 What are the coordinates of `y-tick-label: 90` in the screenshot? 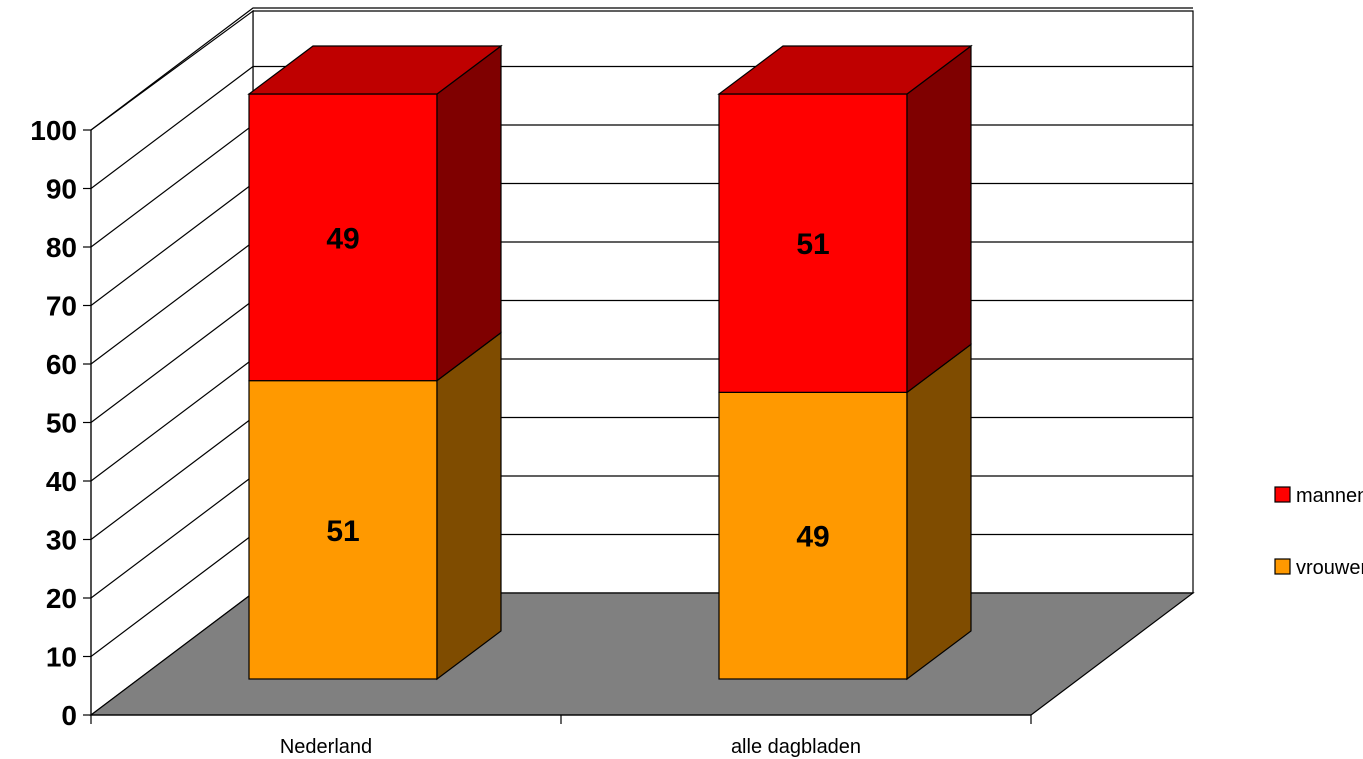 It's located at (61, 189).